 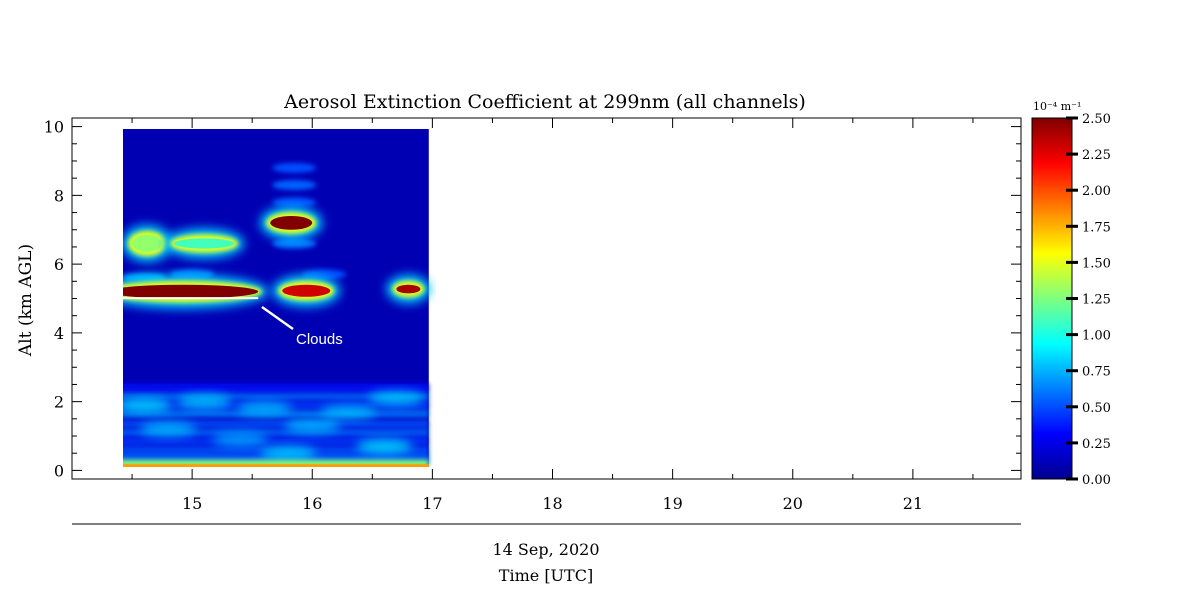 What do you see at coordinates (545, 549) in the screenshot?
I see `date-label: 14 Sep, 2020` at bounding box center [545, 549].